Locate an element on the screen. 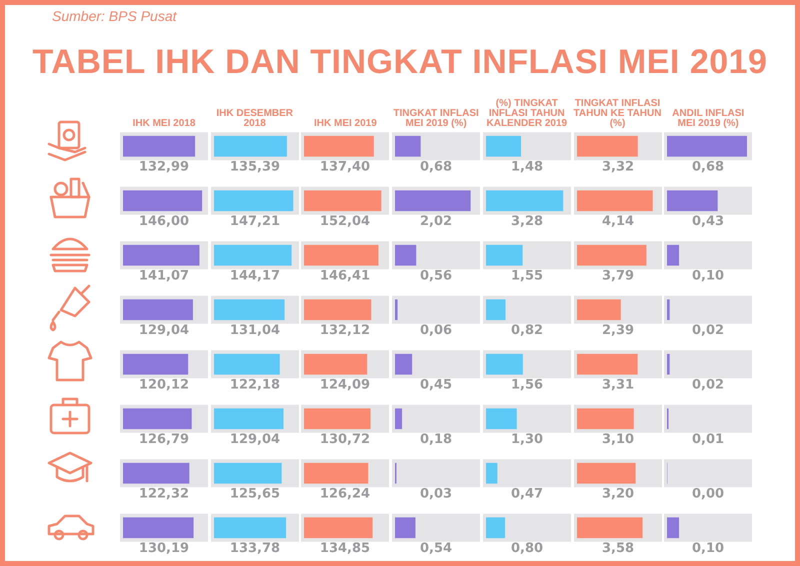  data-label: 0,45 is located at coordinates (436, 385).